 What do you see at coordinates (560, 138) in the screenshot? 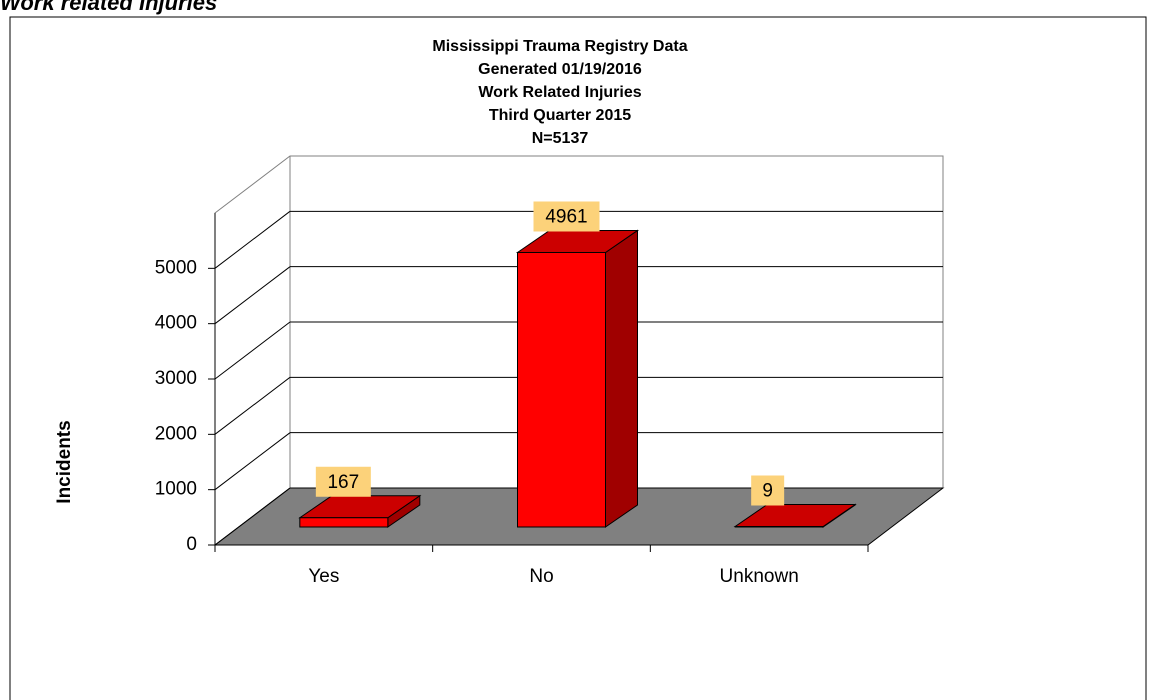
I see `chart-title: N=5137` at bounding box center [560, 138].